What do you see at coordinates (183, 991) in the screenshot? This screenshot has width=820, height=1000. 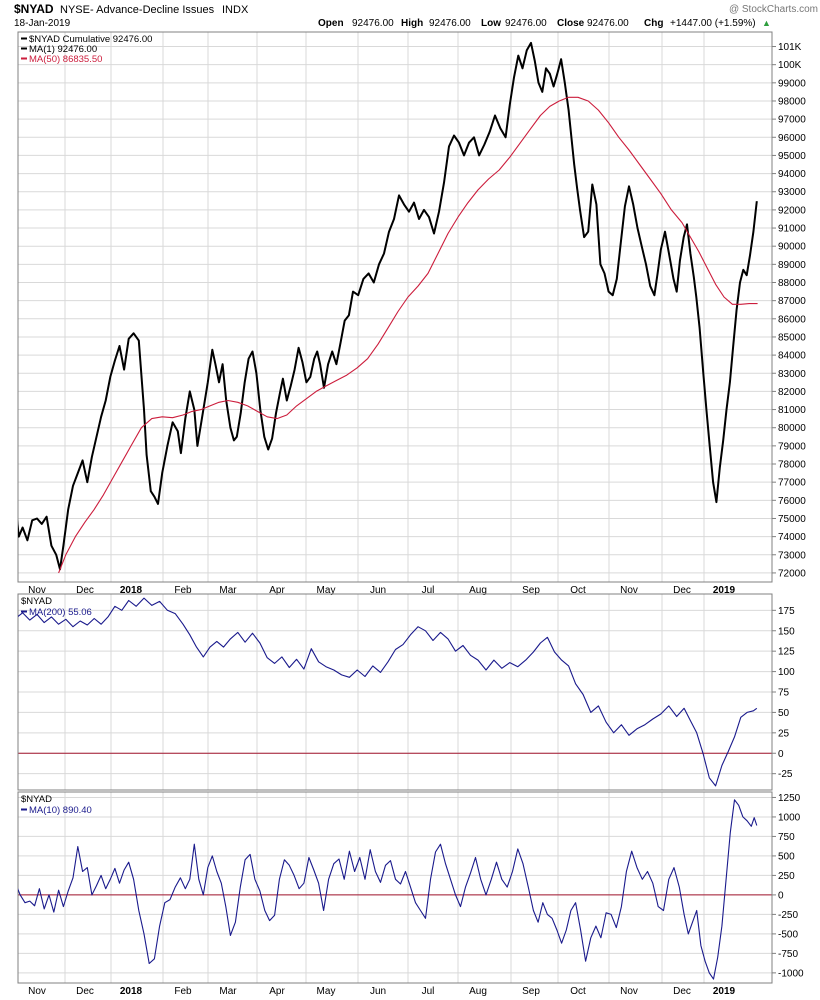 I see `month-label: Feb` at bounding box center [183, 991].